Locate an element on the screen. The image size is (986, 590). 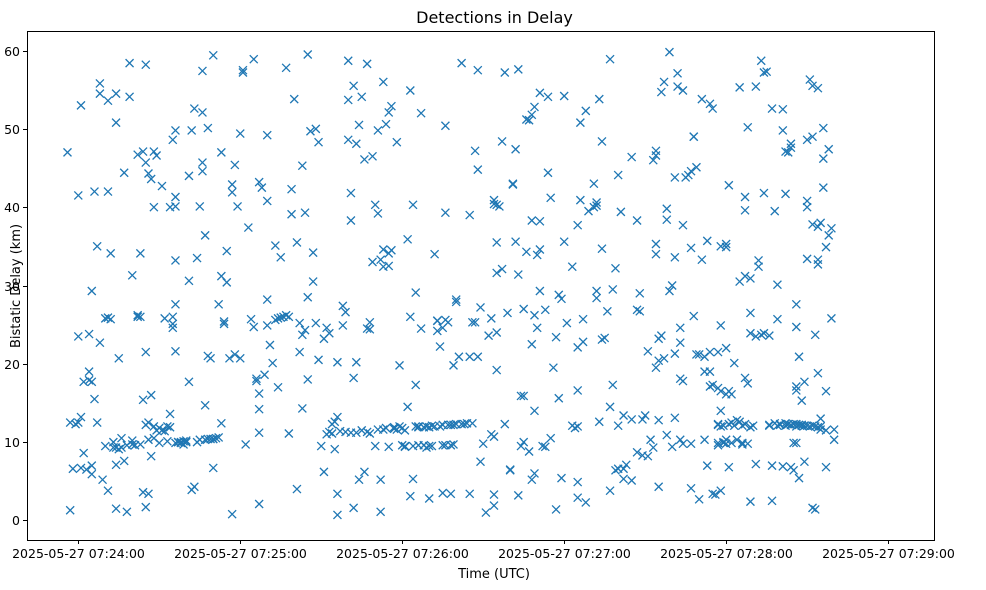
y-tick-label: 30 is located at coordinates (12, 286).